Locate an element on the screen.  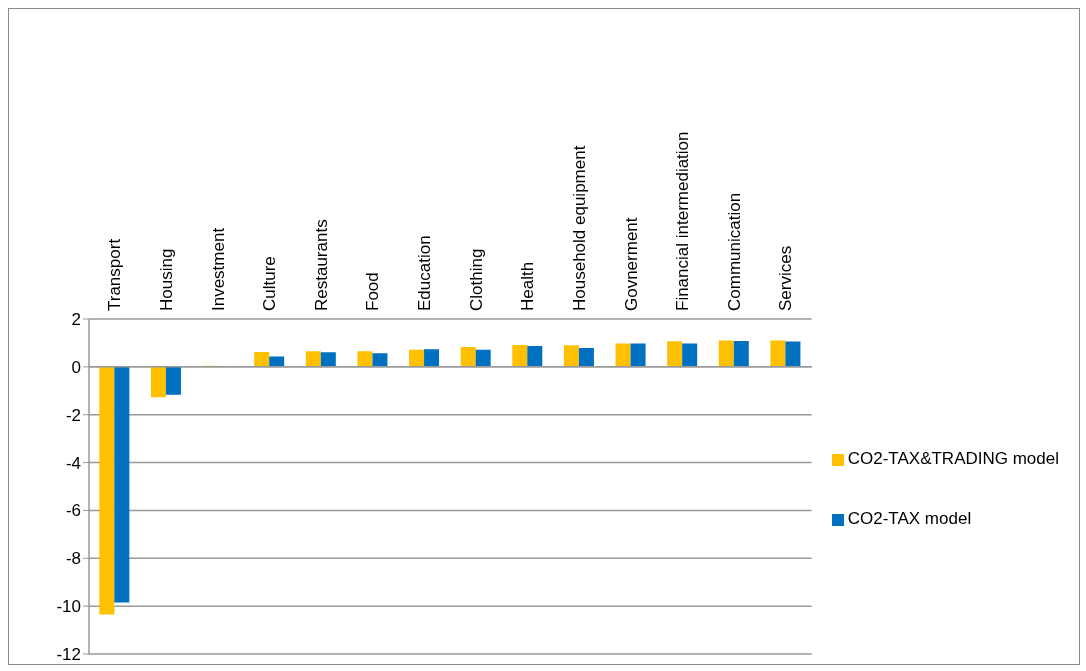
x-tick-label: Transport is located at coordinates (115, 274).